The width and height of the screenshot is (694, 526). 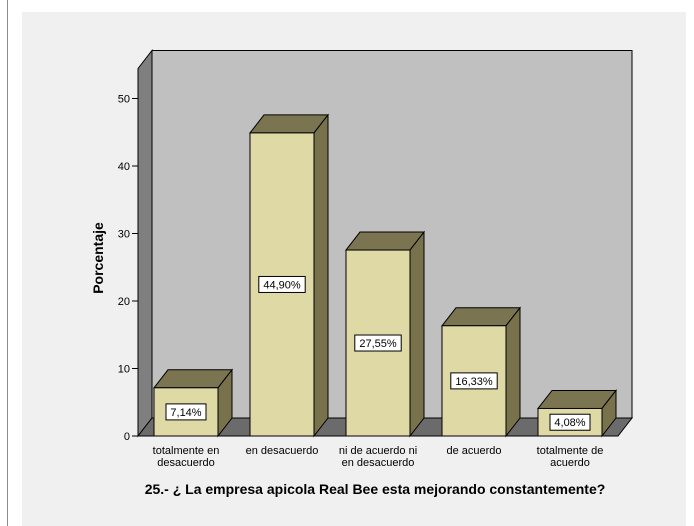 I want to click on y-tick-label: 0, so click(x=127, y=437).